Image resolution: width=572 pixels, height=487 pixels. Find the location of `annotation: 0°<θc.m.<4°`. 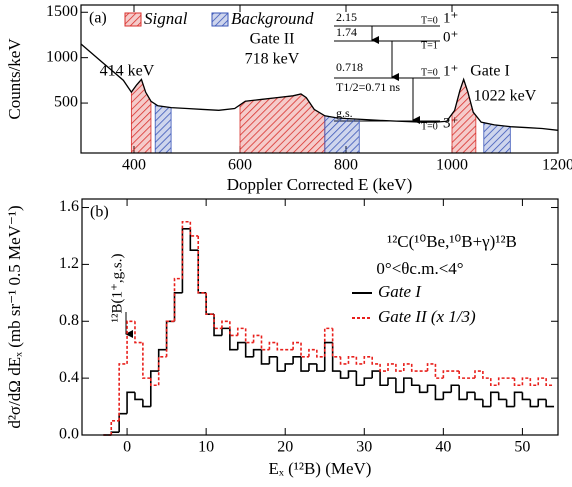

annotation: 0°<θc.m.<4° is located at coordinates (419, 268).